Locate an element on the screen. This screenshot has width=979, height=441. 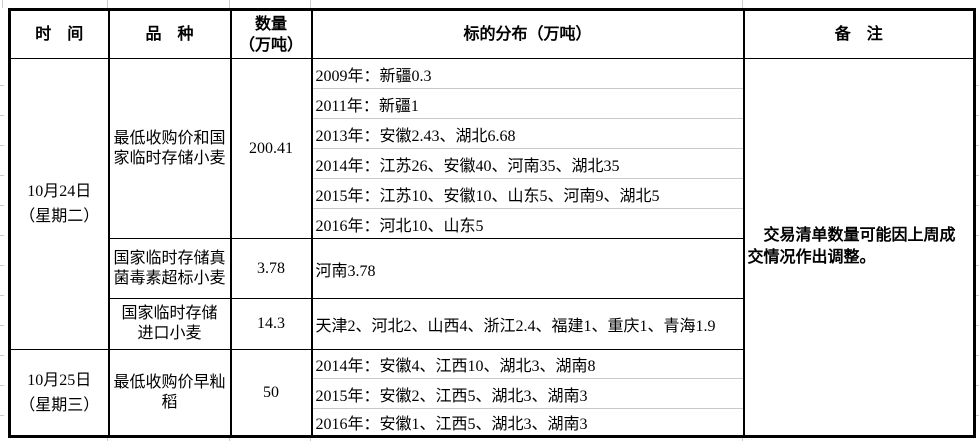
variety-cell-toxin-wheat: 国家临时存储真 菌毒素超标小麦 is located at coordinates (169, 268).